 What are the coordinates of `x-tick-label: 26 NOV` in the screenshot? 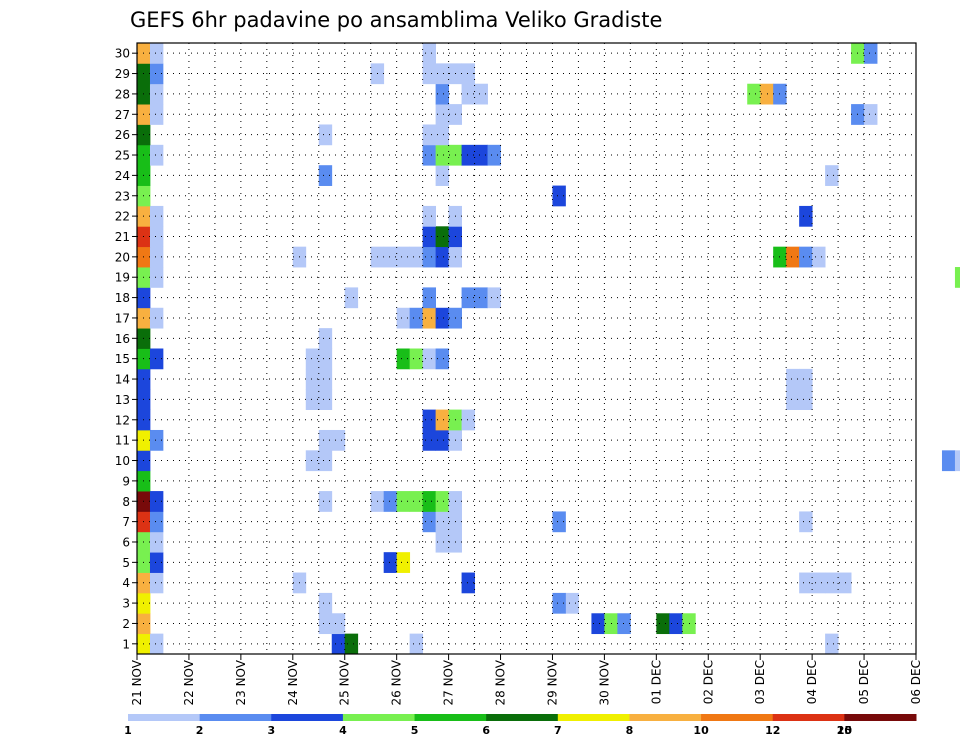 It's located at (397, 682).